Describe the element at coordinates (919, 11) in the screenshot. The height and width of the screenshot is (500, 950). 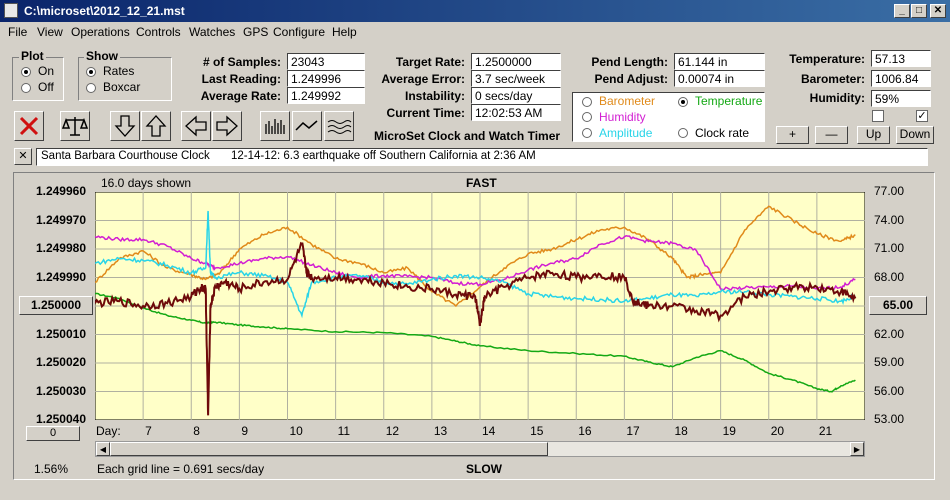
I see `maximize-button: □` at that location.